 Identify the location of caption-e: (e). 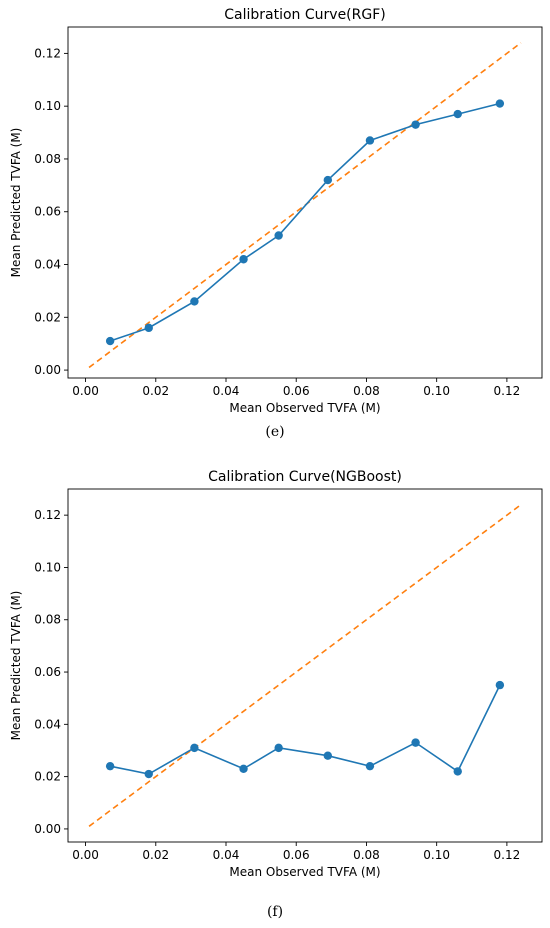
(275, 432).